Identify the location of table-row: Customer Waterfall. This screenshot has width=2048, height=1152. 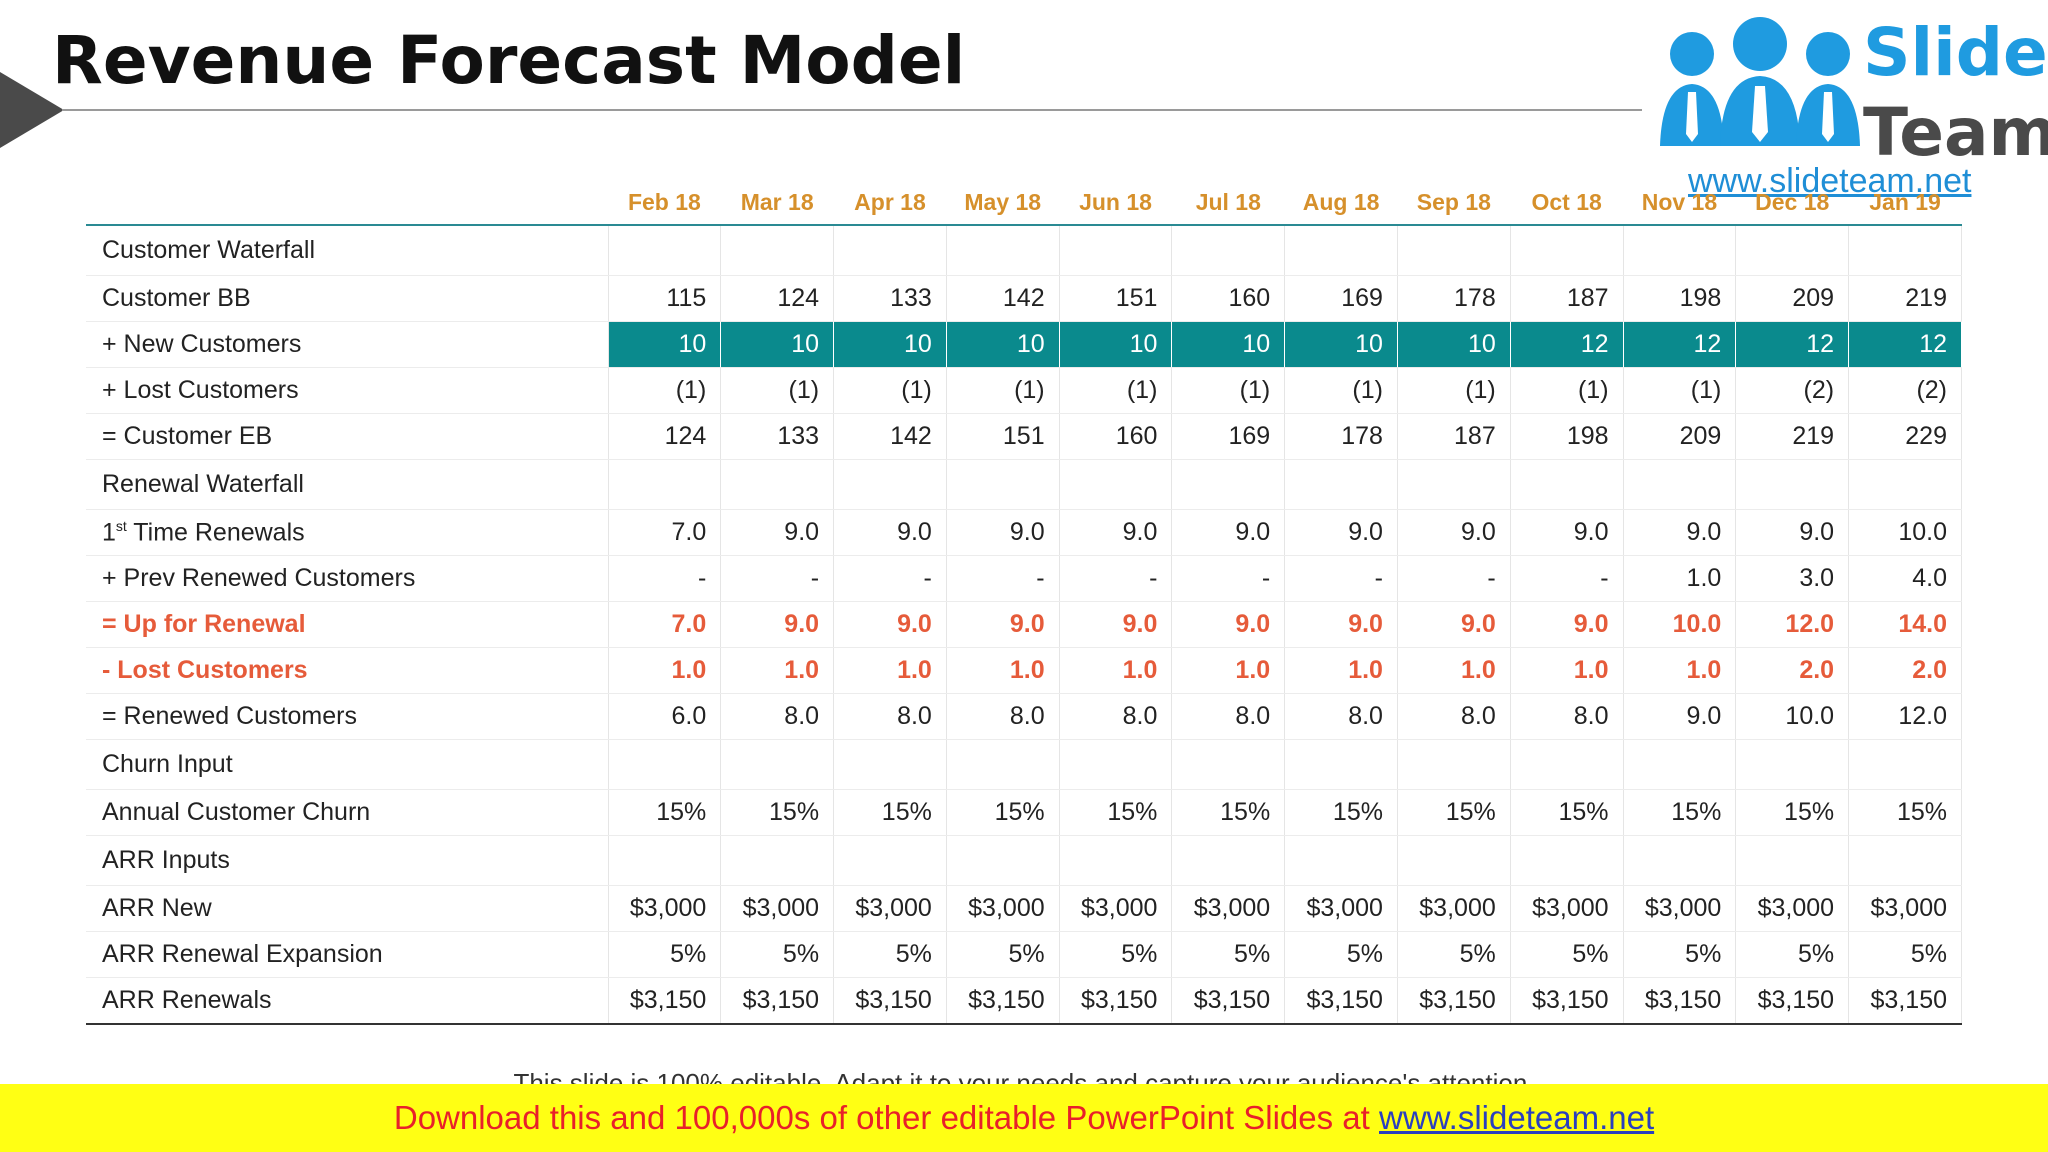
(1024, 250).